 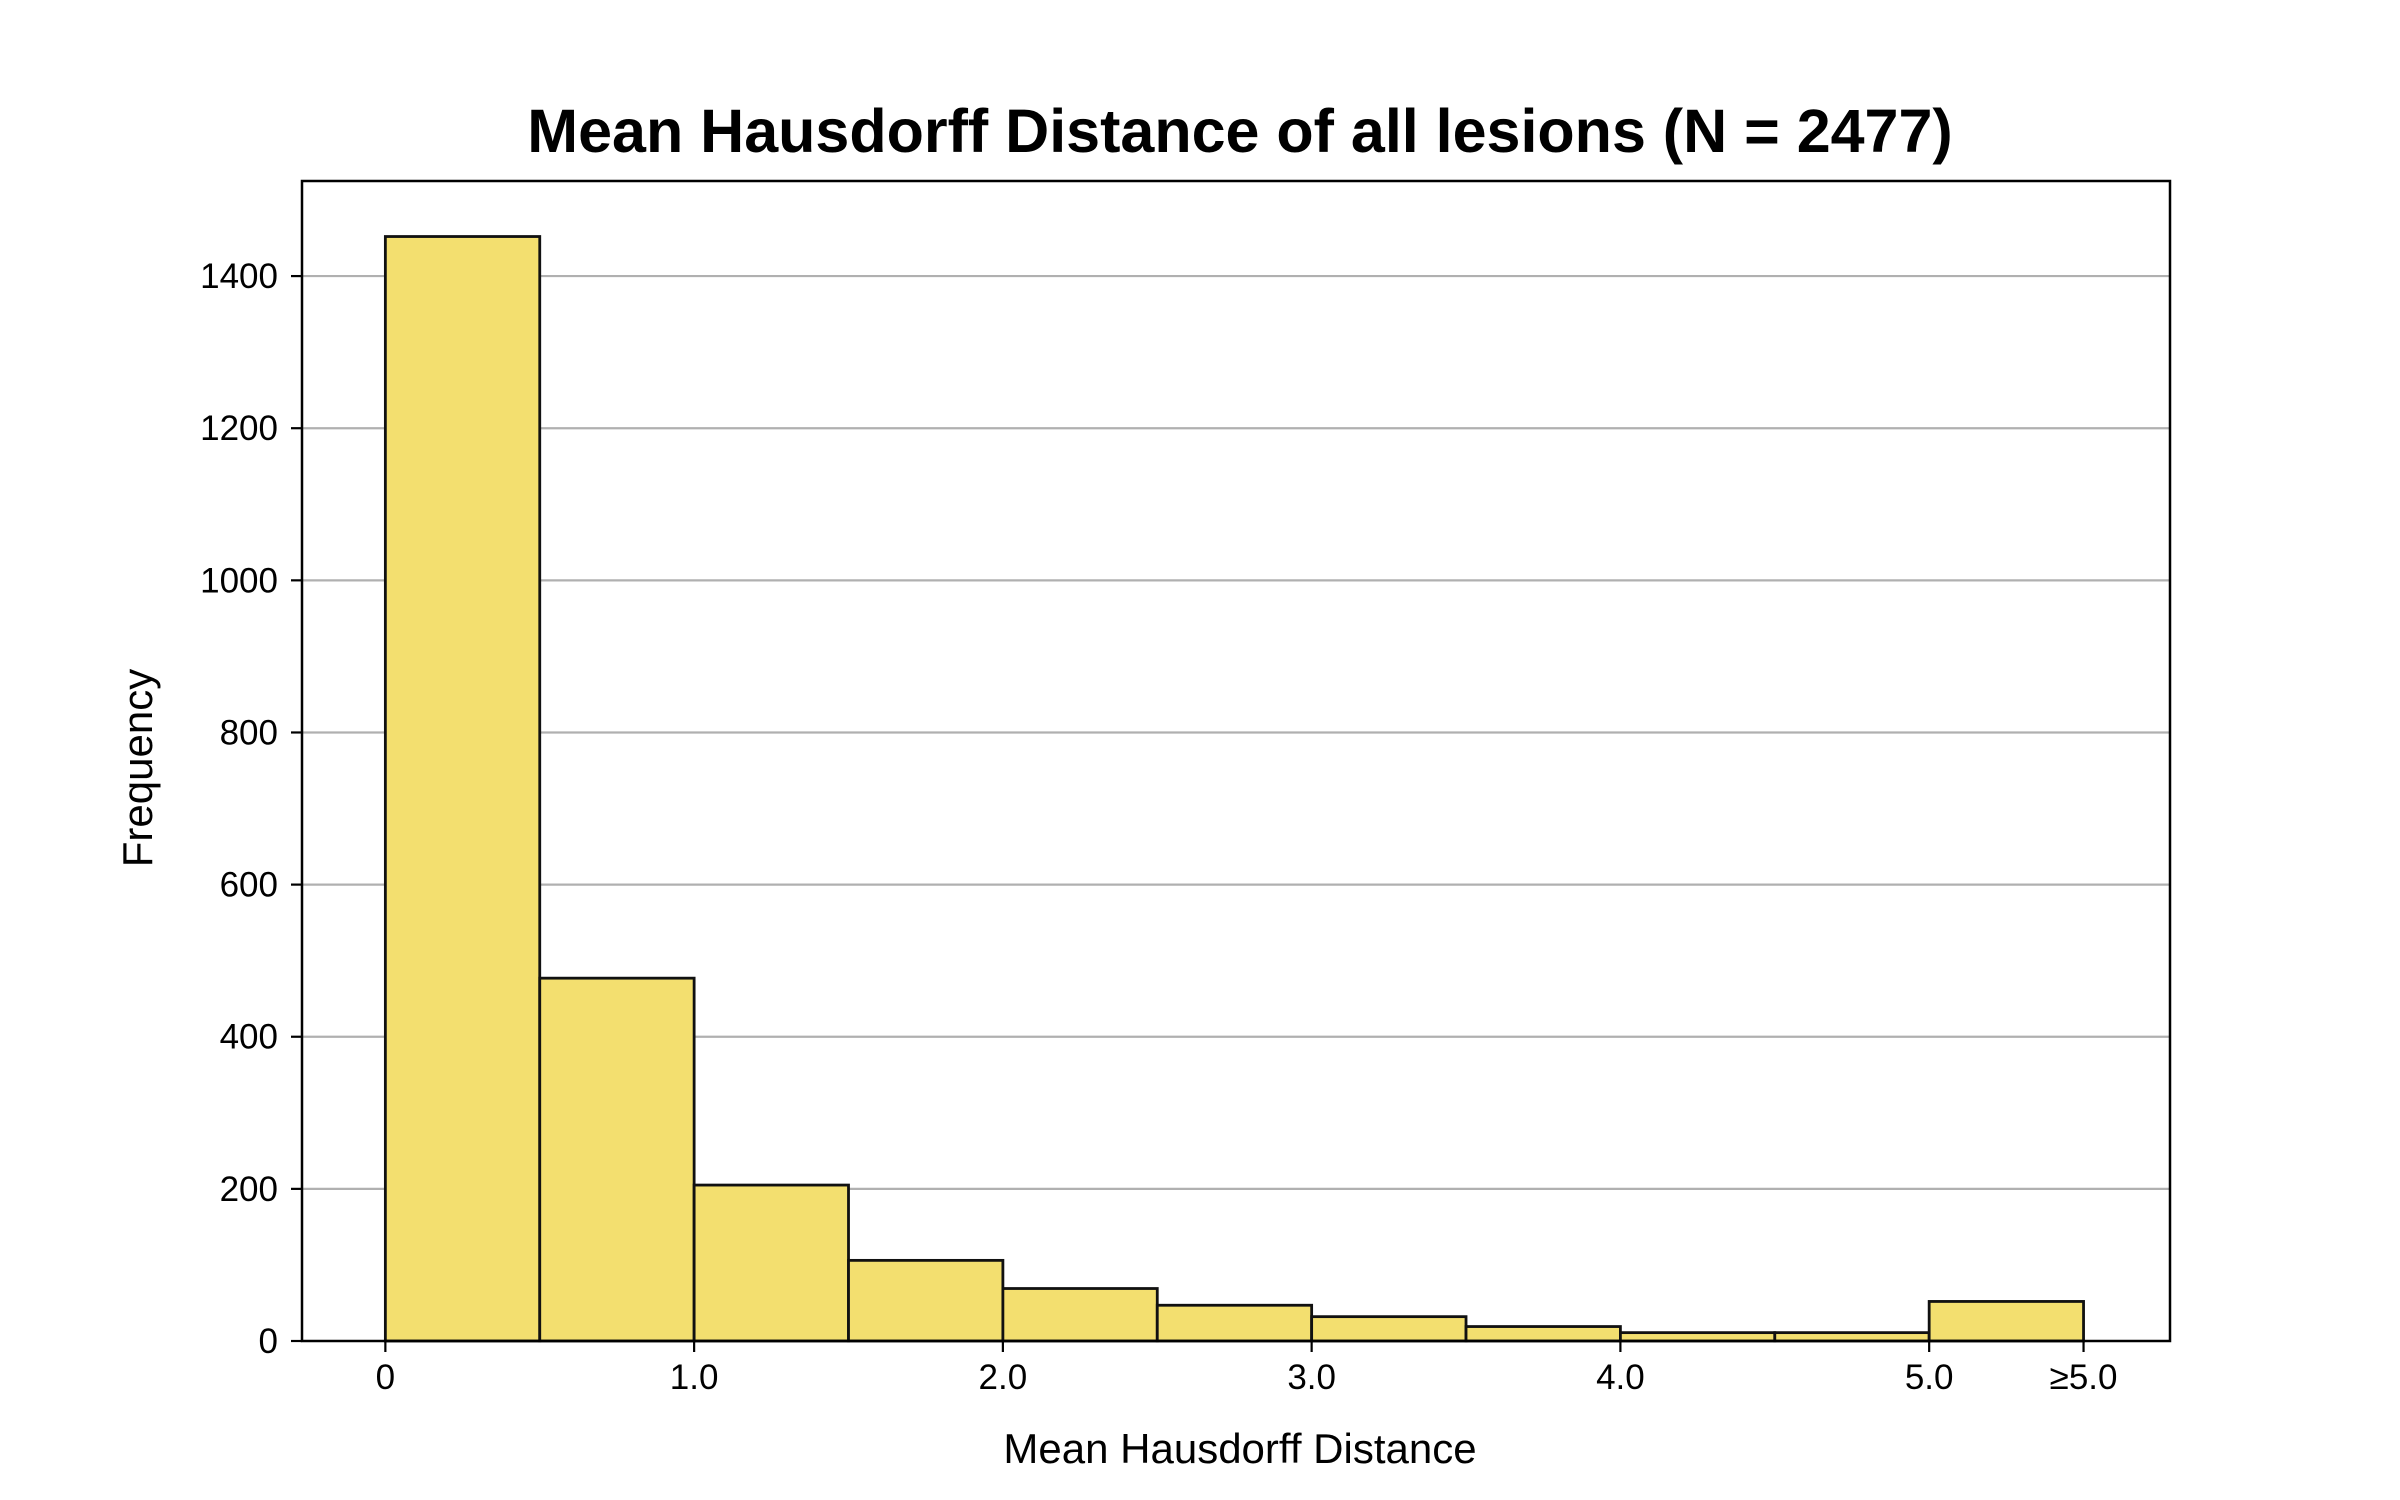 I want to click on x-tick-label-4: 4.0, so click(x=1620, y=1377).